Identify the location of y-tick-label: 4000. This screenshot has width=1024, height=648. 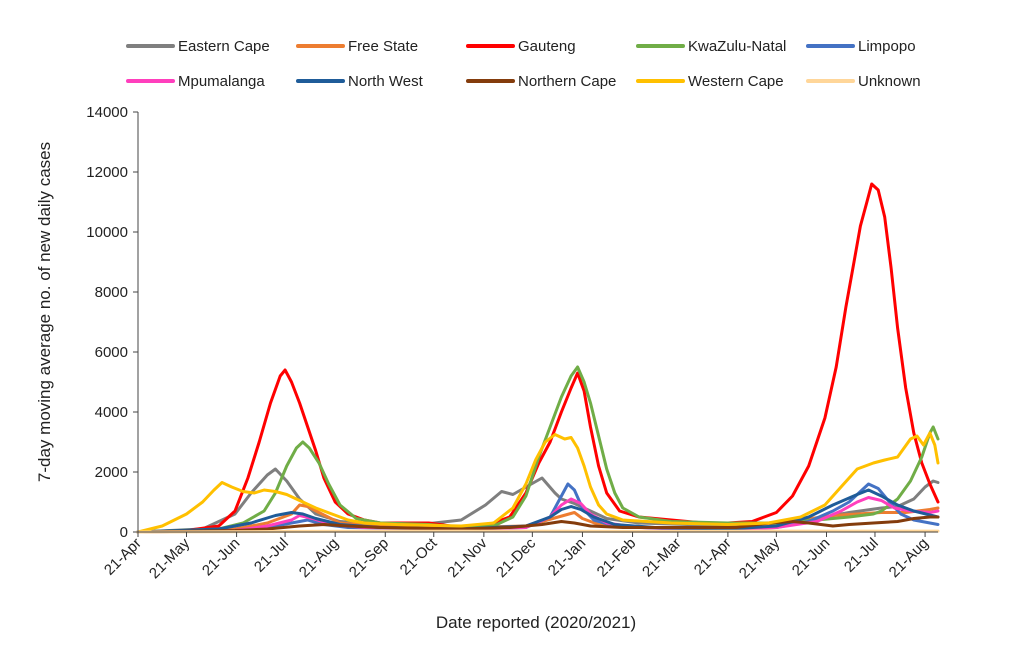
(111, 412).